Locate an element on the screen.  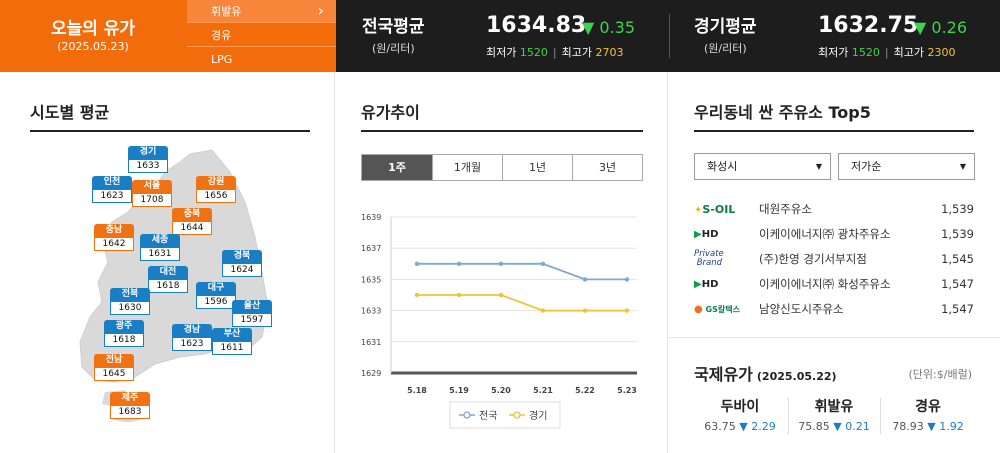
station-row: Private Brand (주)한영 경기서부지점 1,545 is located at coordinates (834, 259).